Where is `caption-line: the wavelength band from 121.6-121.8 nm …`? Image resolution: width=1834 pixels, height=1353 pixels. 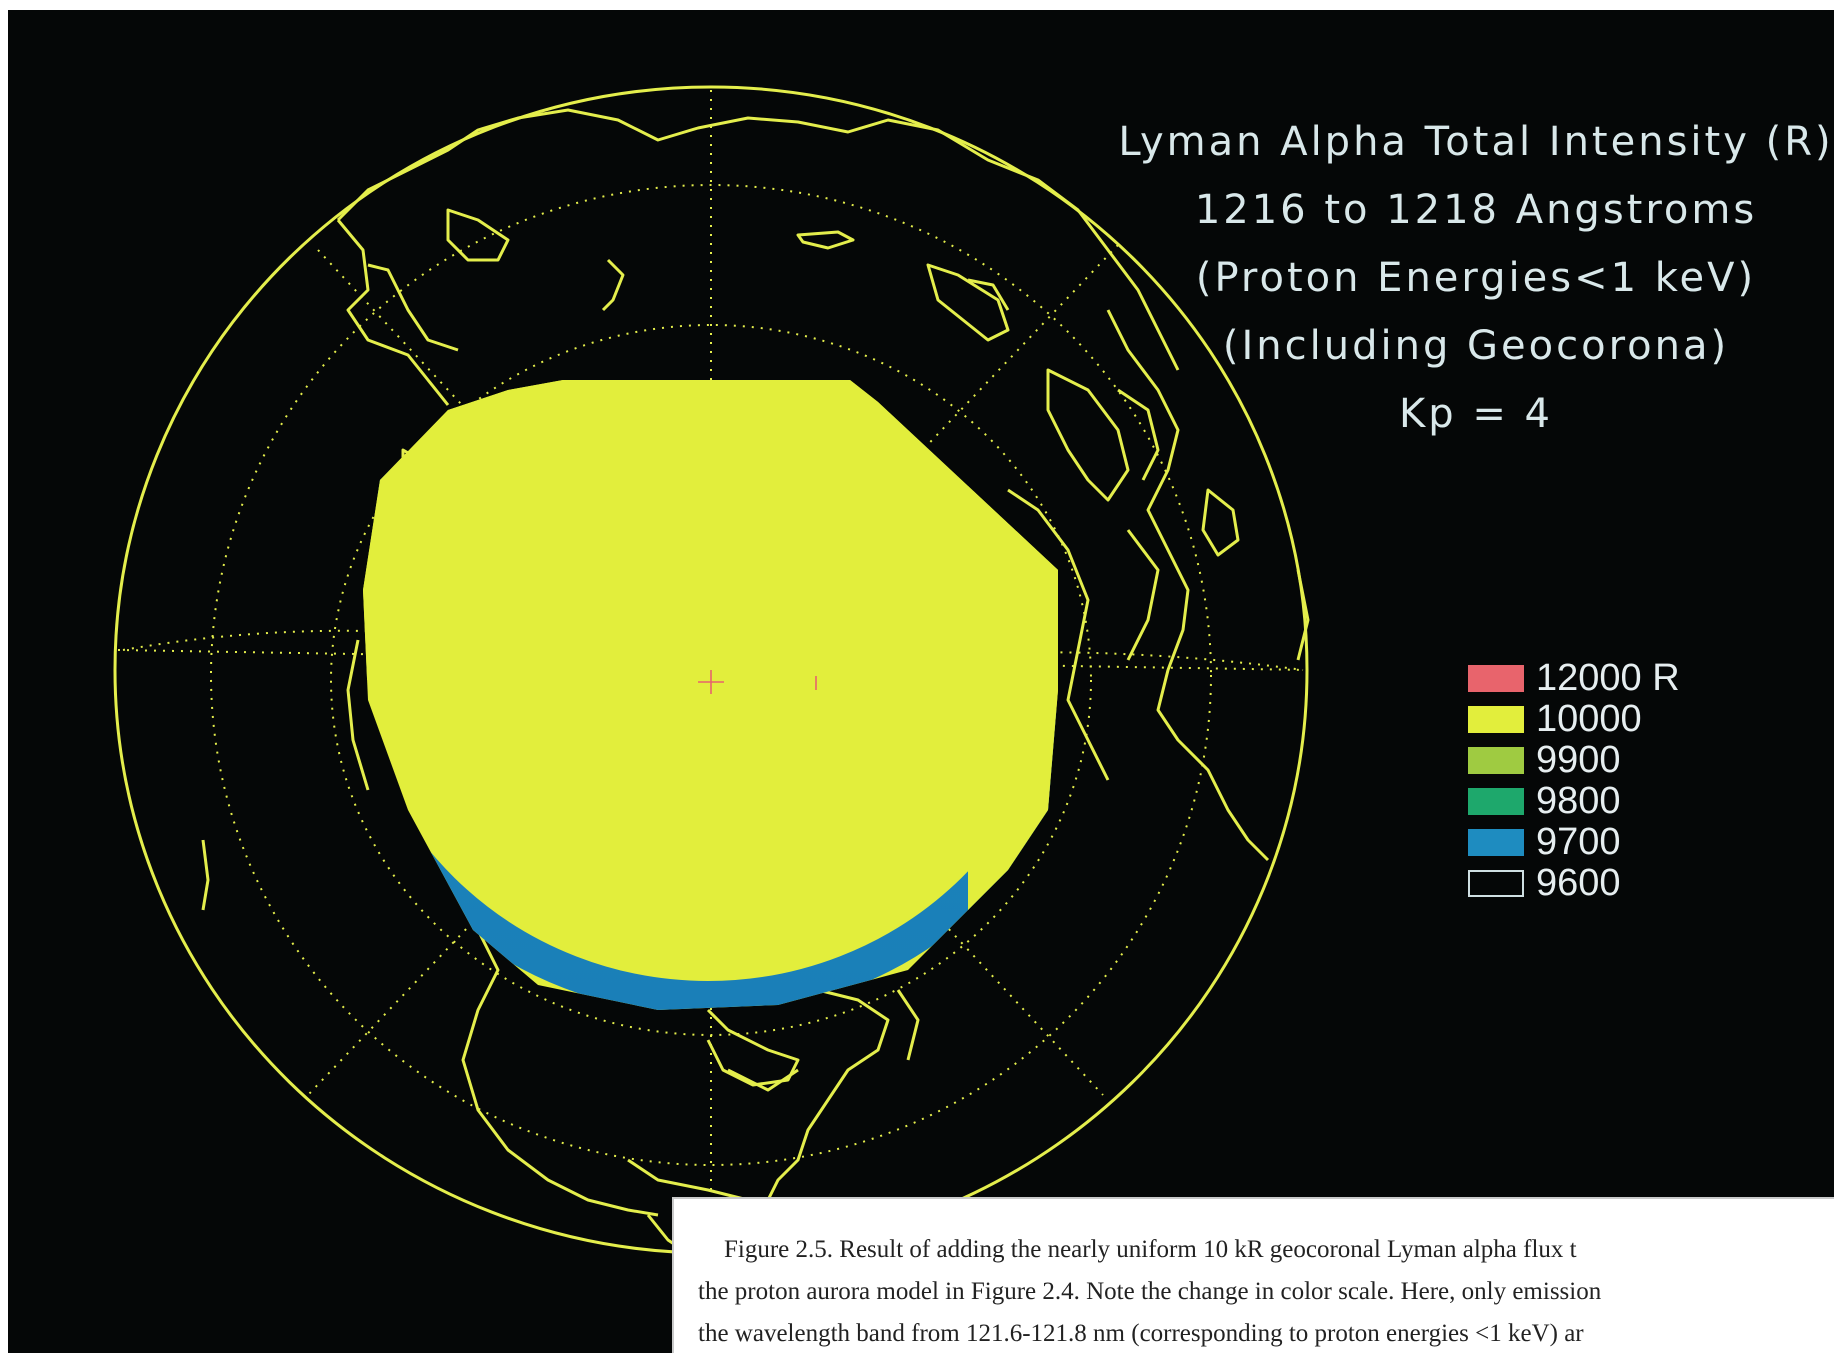 caption-line: the wavelength band from 121.6-121.8 nm … is located at coordinates (1141, 1333).